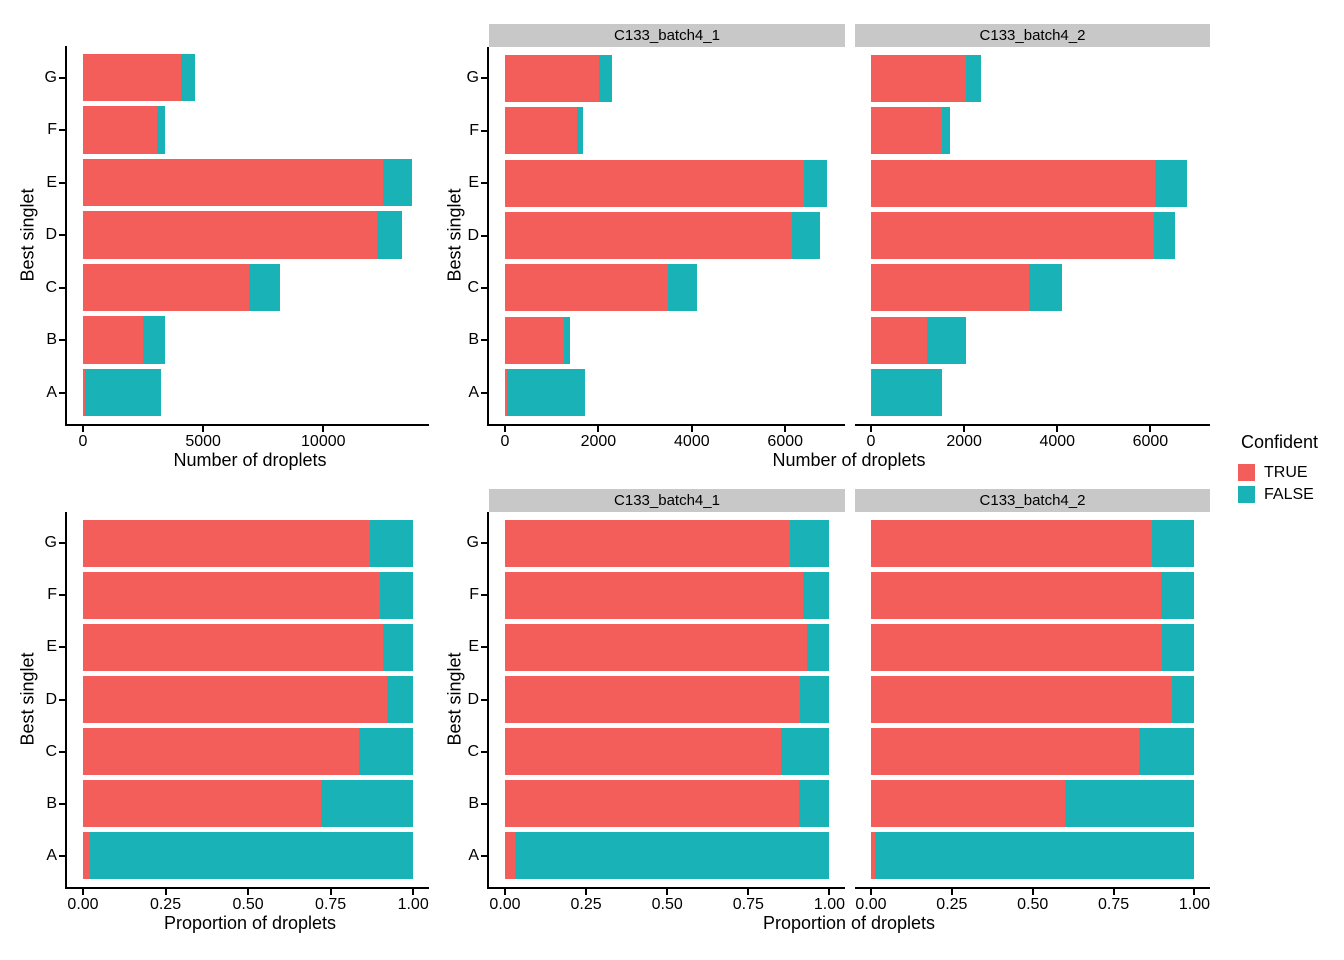 The image size is (1344, 960). Describe the element at coordinates (1286, 472) in the screenshot. I see `legend-label-true: TRUE` at that location.